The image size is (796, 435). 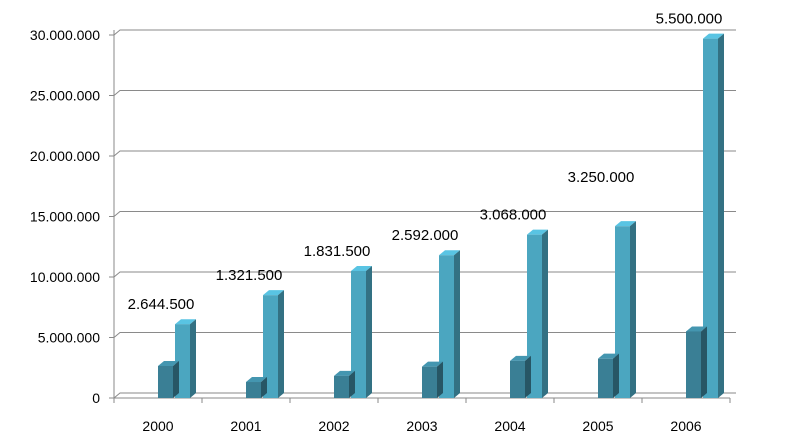 What do you see at coordinates (65, 217) in the screenshot?
I see `y-tick-label: 15.000.000` at bounding box center [65, 217].